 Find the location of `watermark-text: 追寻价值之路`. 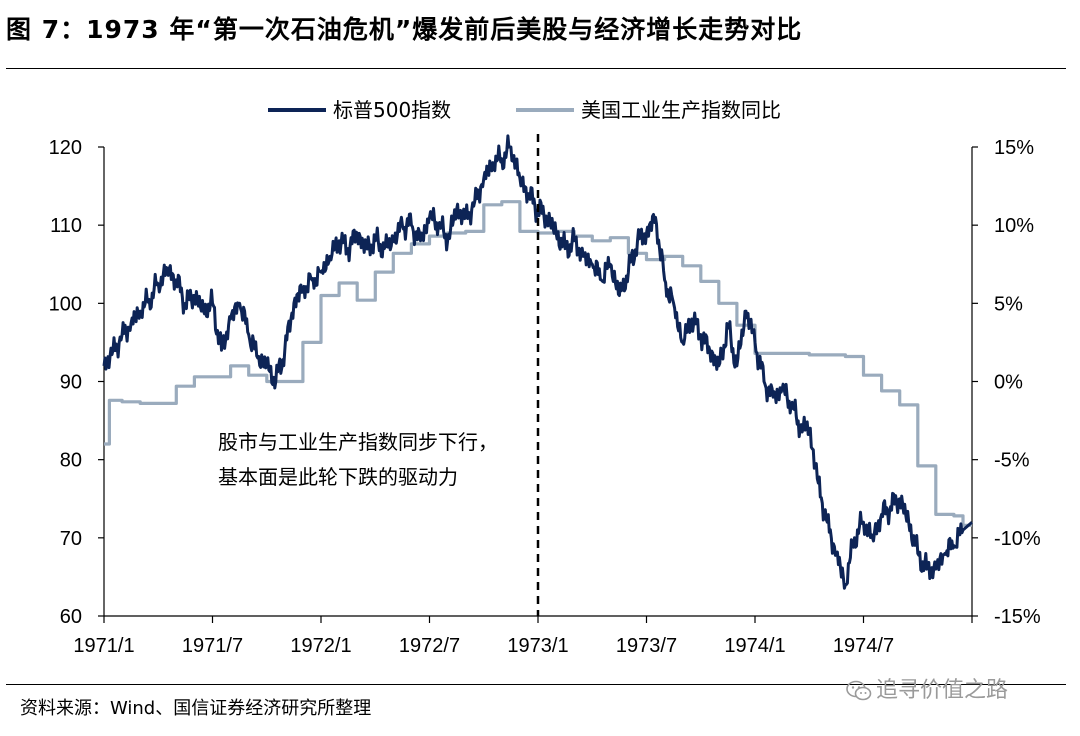

watermark-text: 追寻价值之路 is located at coordinates (942, 690).